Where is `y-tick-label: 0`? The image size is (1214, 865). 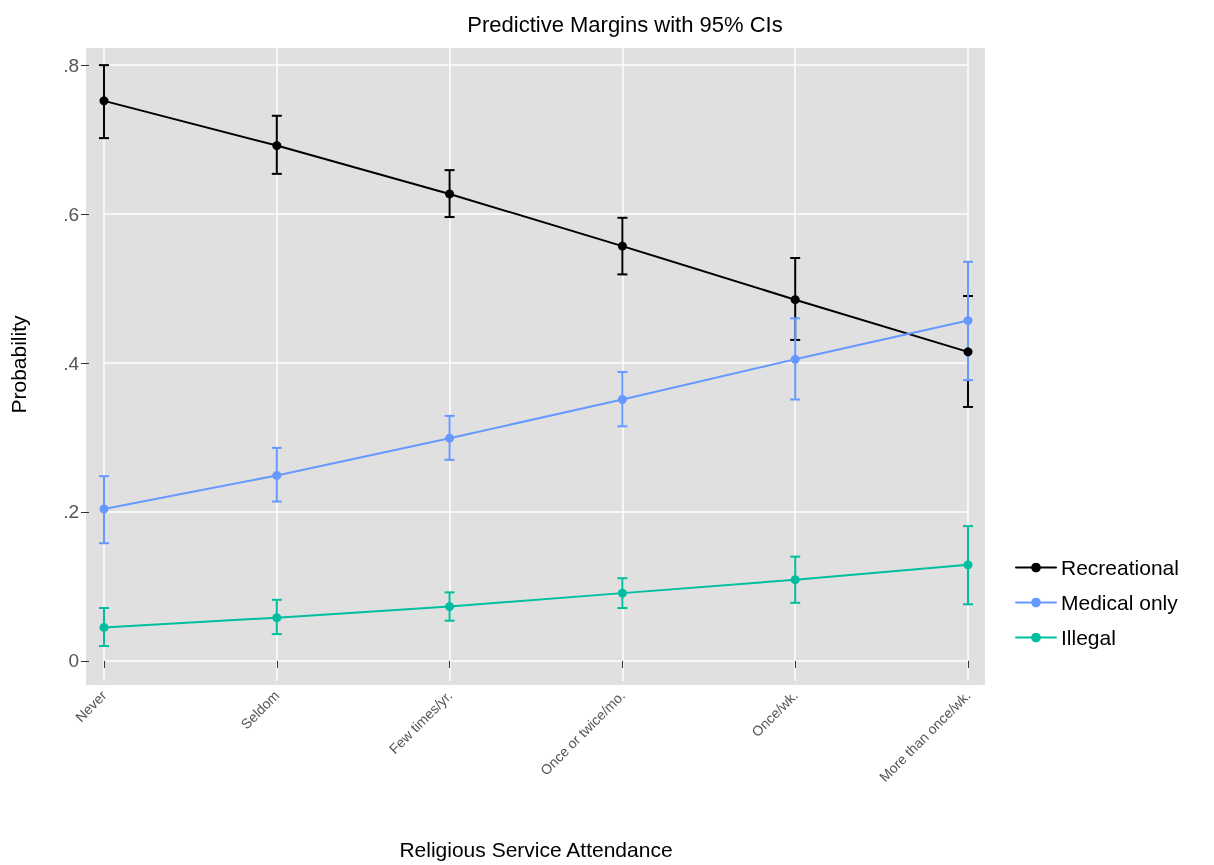
y-tick-label: 0 is located at coordinates (73, 661).